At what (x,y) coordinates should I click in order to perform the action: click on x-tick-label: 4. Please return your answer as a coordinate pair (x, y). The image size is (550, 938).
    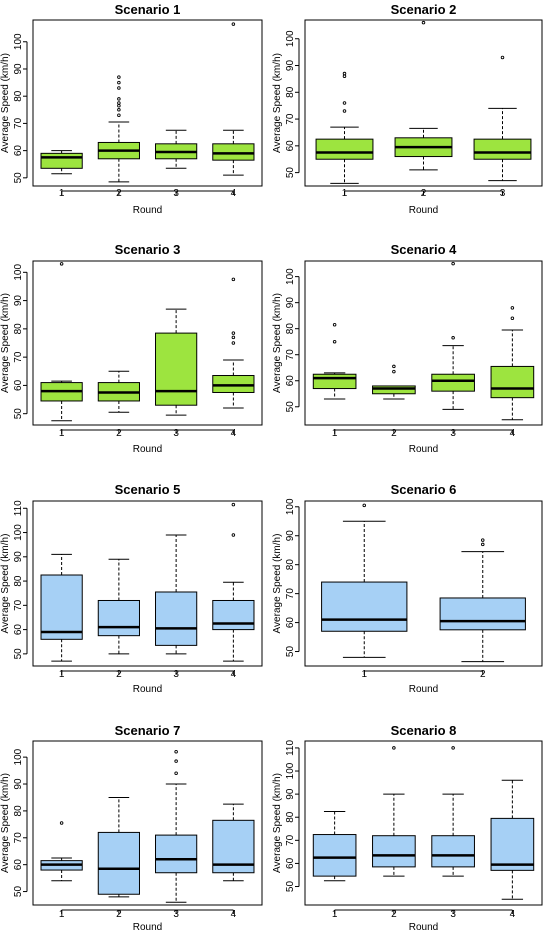
    Looking at the image, I should click on (234, 433).